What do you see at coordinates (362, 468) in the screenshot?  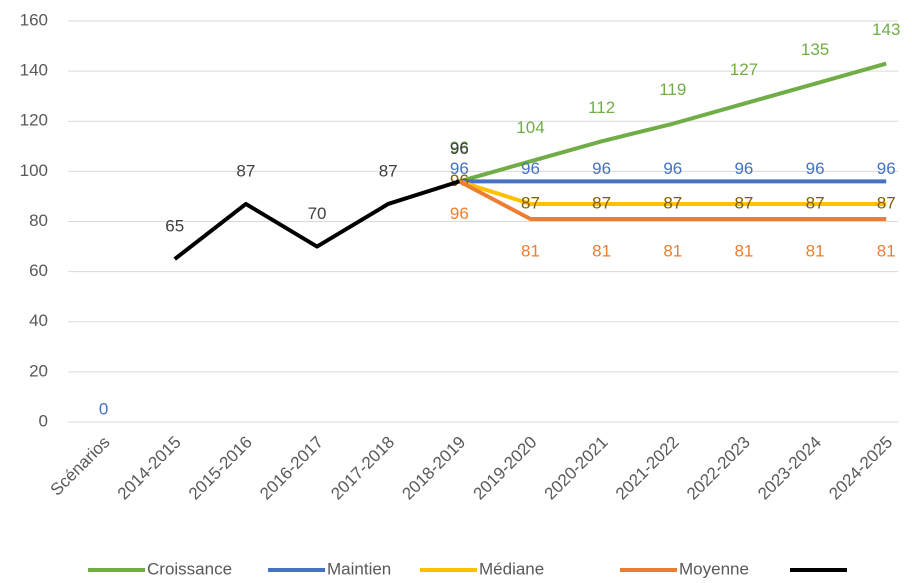 I see `x-tick-label: 2017-2018` at bounding box center [362, 468].